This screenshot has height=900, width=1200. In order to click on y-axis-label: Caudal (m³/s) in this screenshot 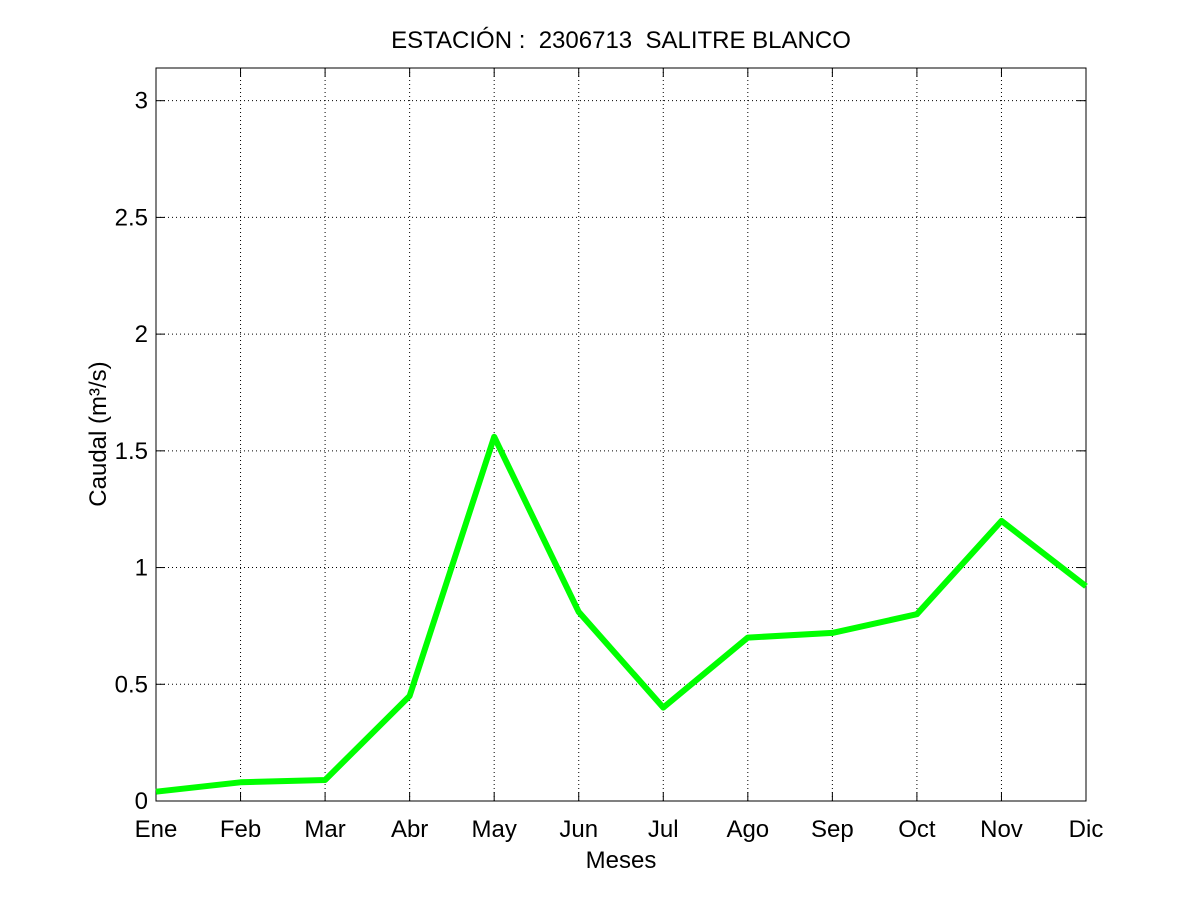, I will do `click(98, 433)`.